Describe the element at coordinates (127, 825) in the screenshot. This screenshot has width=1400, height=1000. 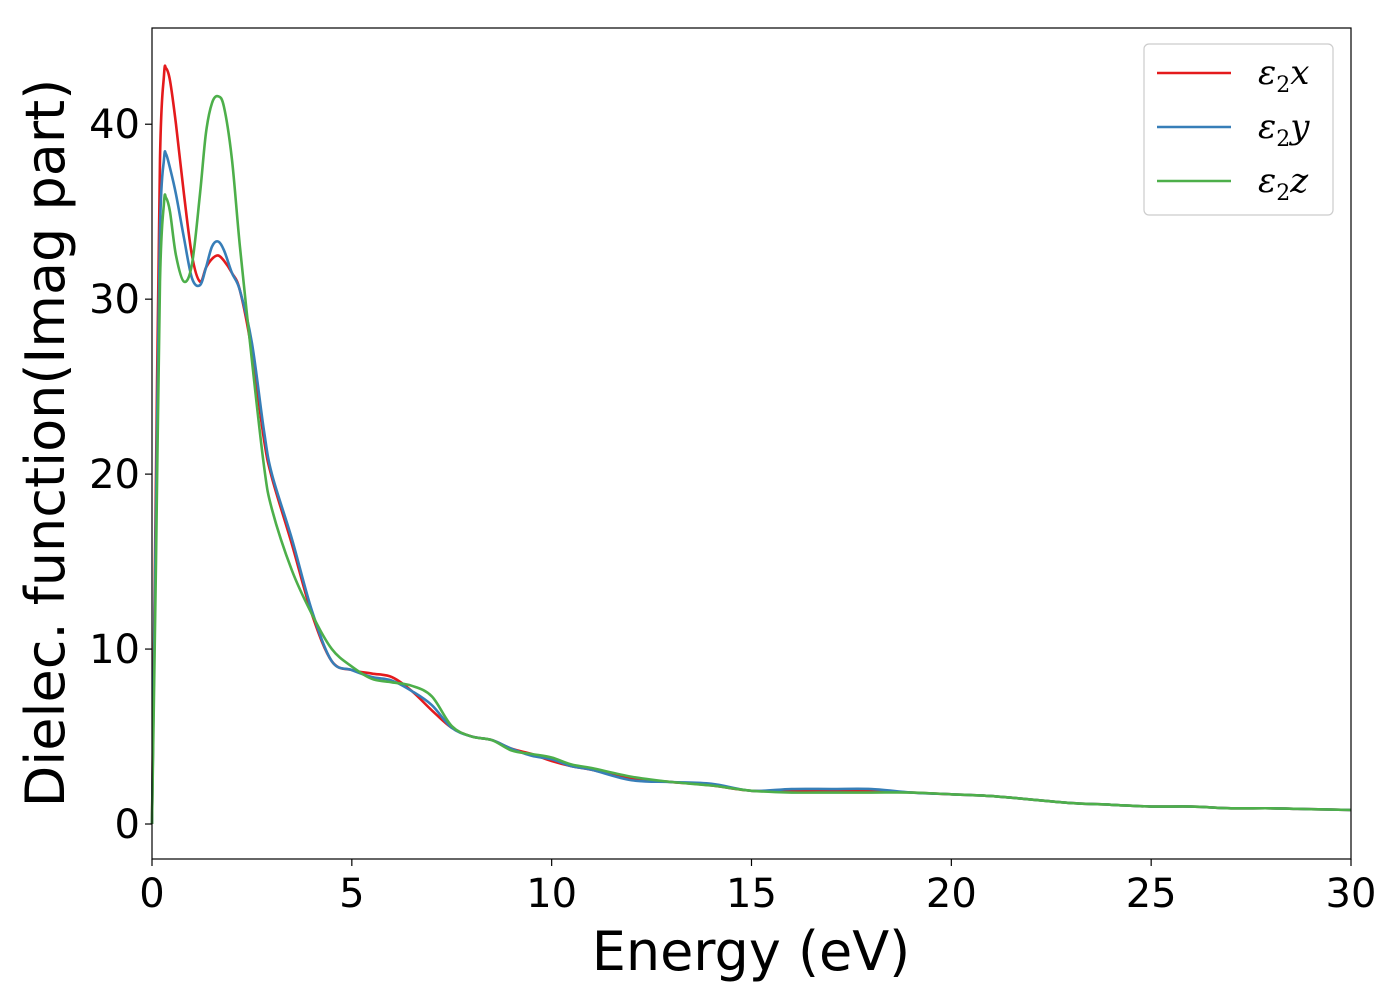
I see `y-tick-label: 0` at that location.